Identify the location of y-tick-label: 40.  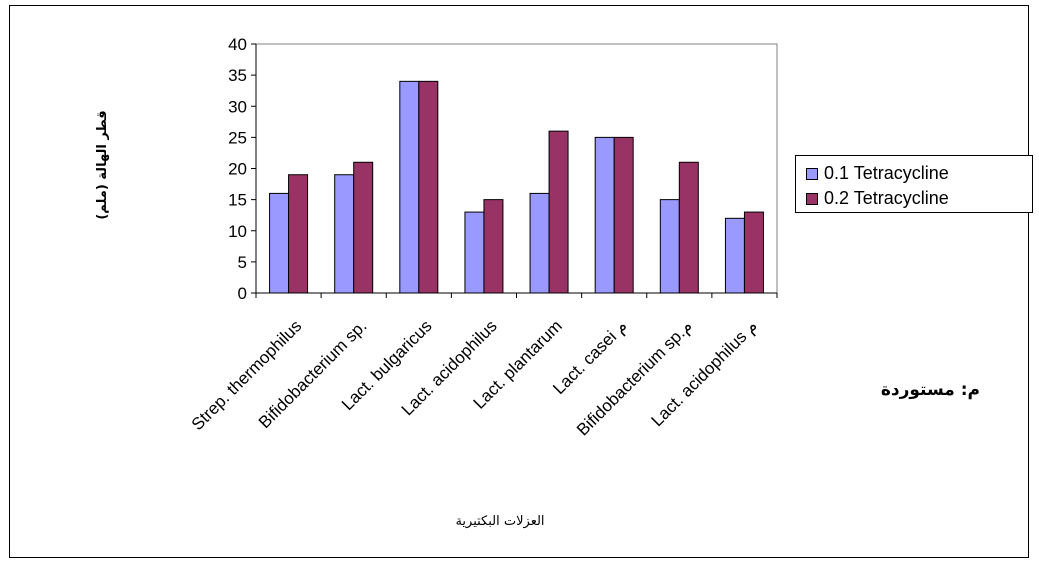
(237, 44).